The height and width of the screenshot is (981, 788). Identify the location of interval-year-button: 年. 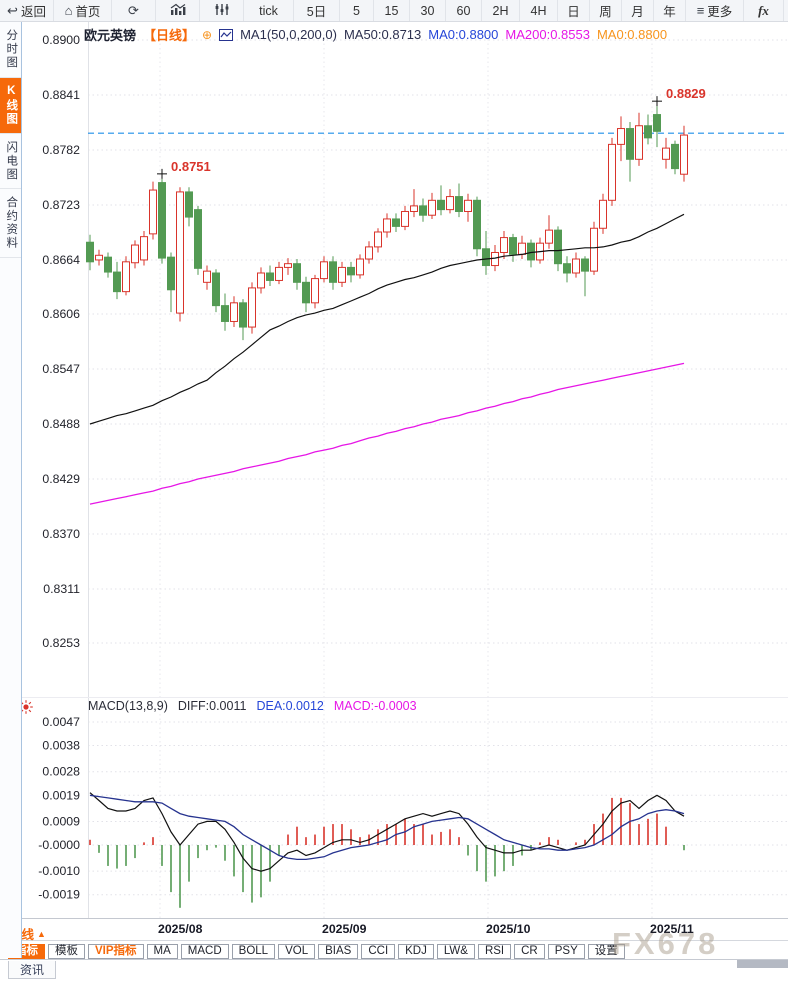
(670, 10).